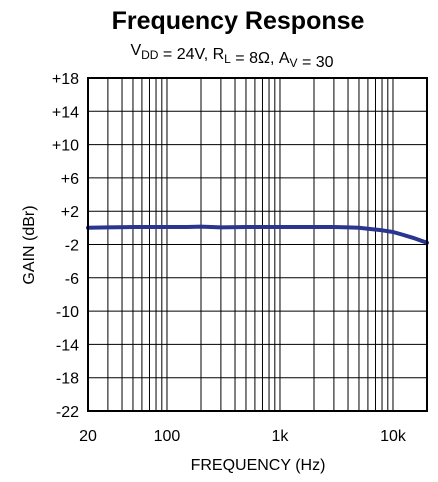 This screenshot has height=482, width=438. What do you see at coordinates (258, 465) in the screenshot?
I see `x-axis-label: FREQUENCY (Hz)` at bounding box center [258, 465].